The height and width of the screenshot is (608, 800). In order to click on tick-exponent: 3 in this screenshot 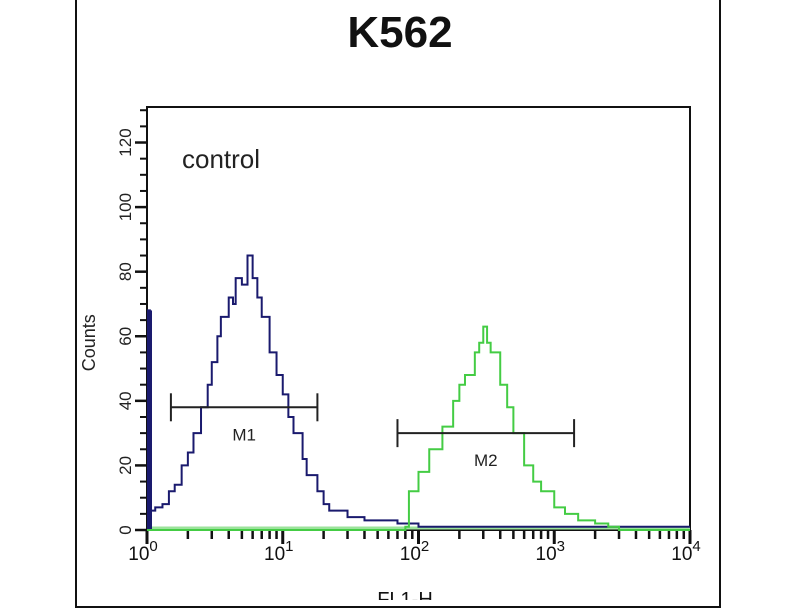, I will do `click(561, 546)`.